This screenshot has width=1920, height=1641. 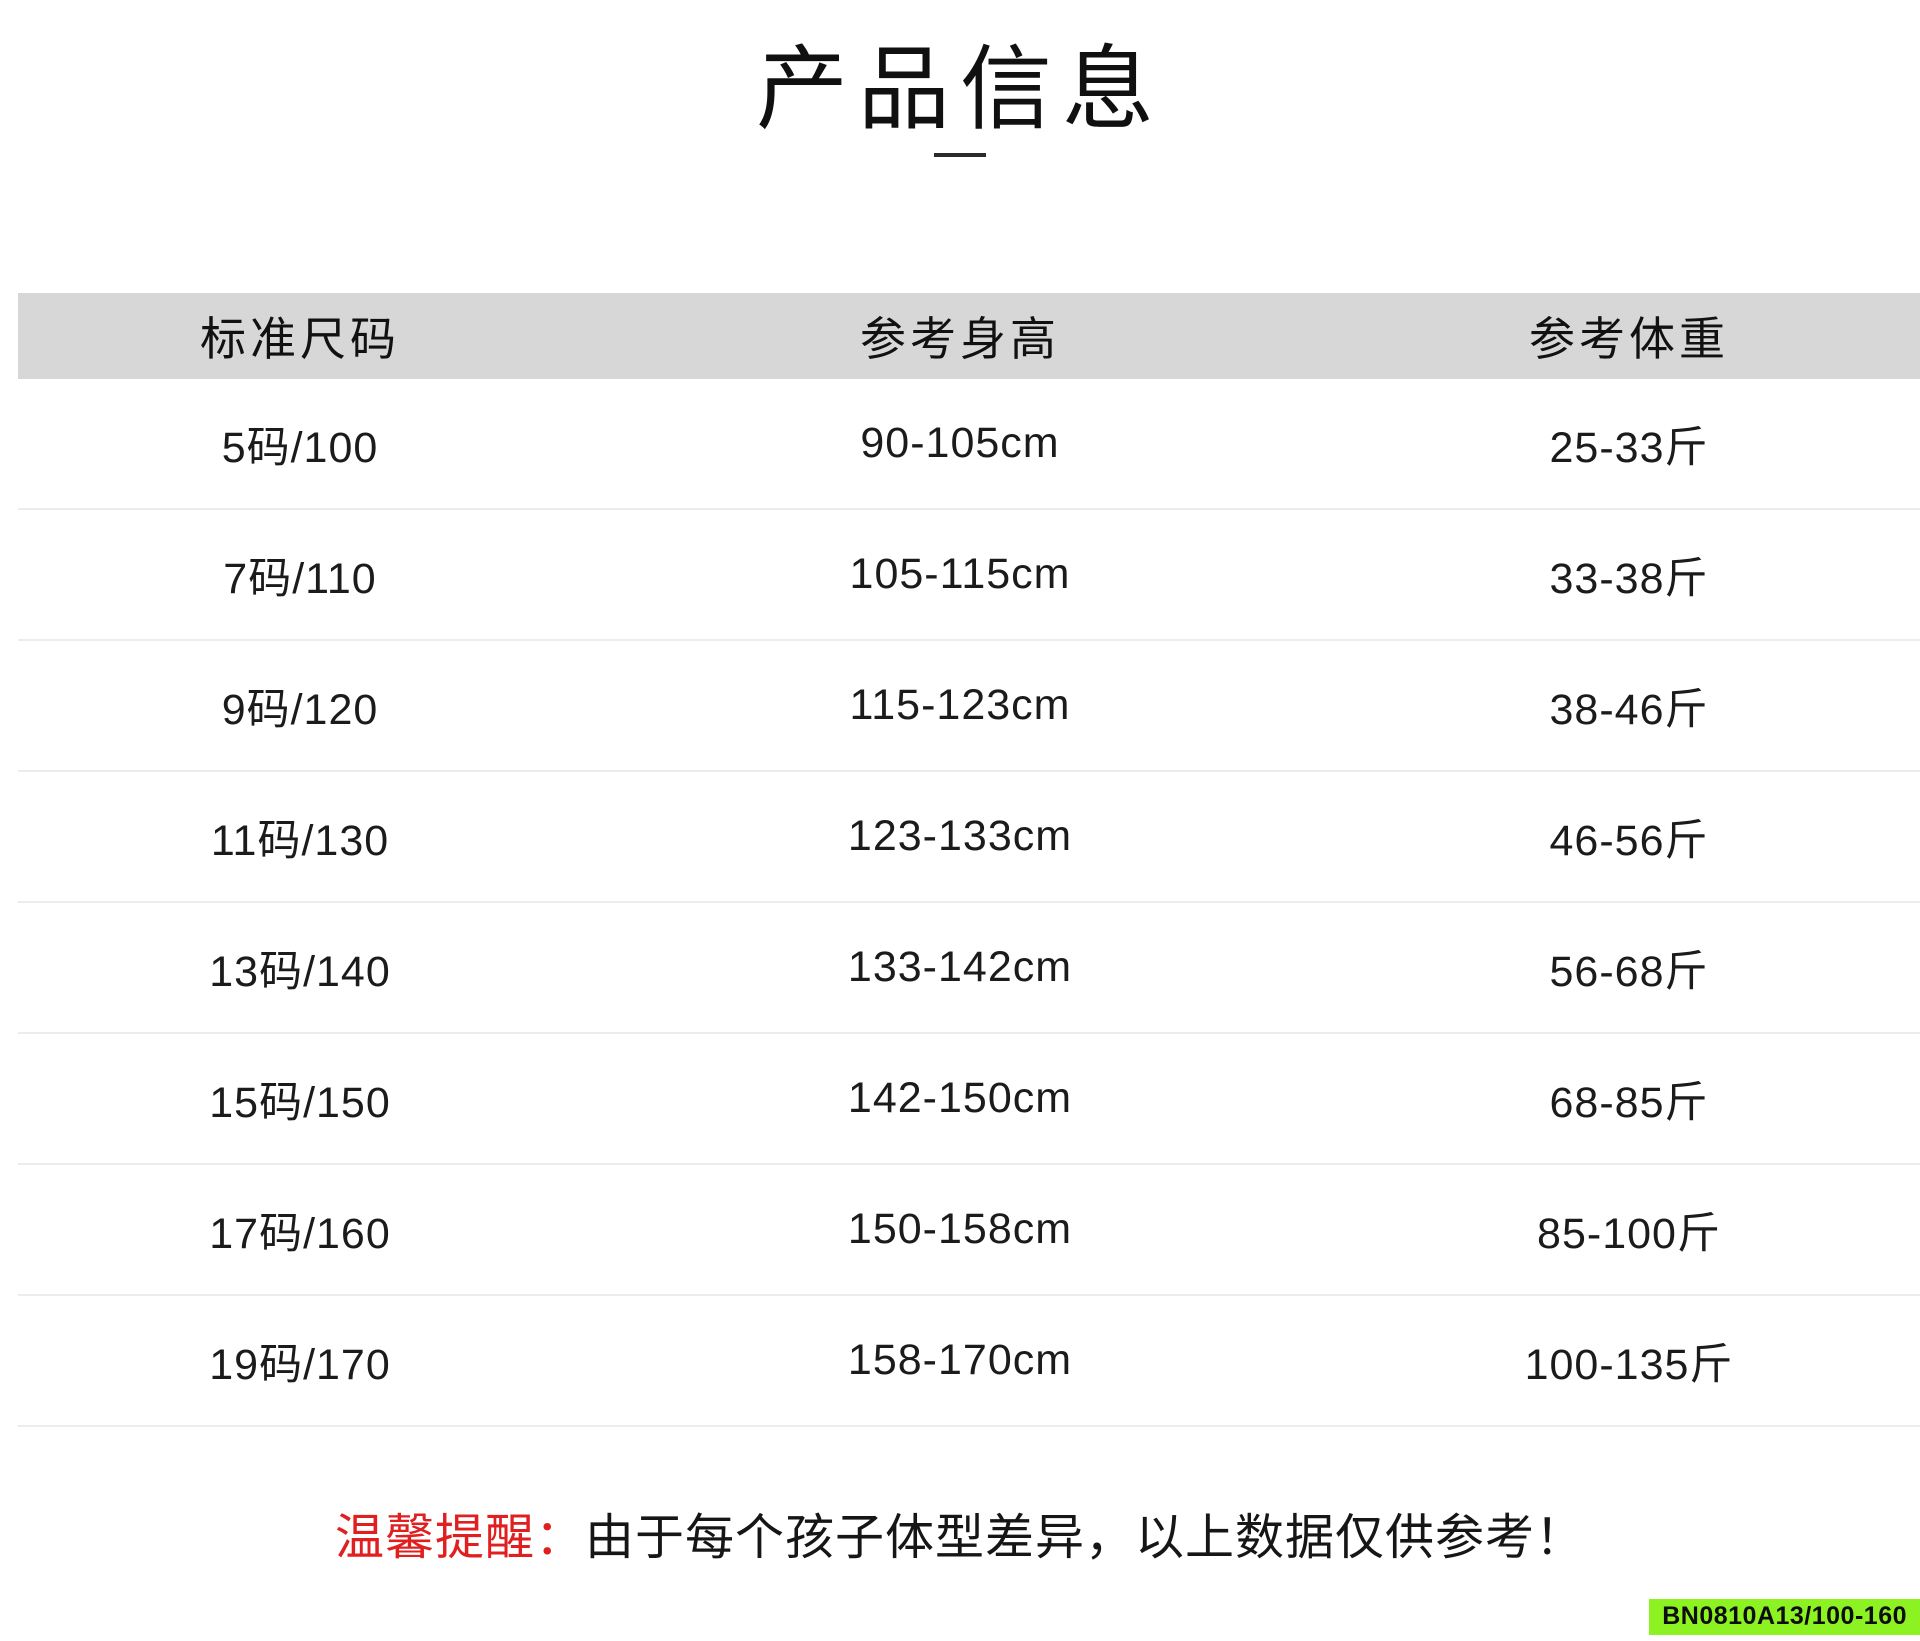 I want to click on table-row: 19码/170 158-170cm 100-135斤, so click(x=969, y=1361).